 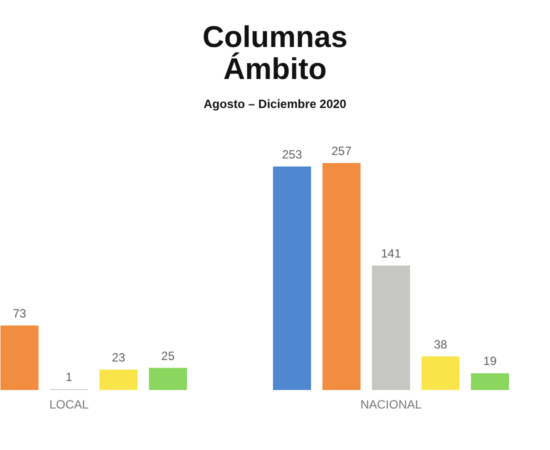 I want to click on data-label: 1, so click(x=69, y=377).